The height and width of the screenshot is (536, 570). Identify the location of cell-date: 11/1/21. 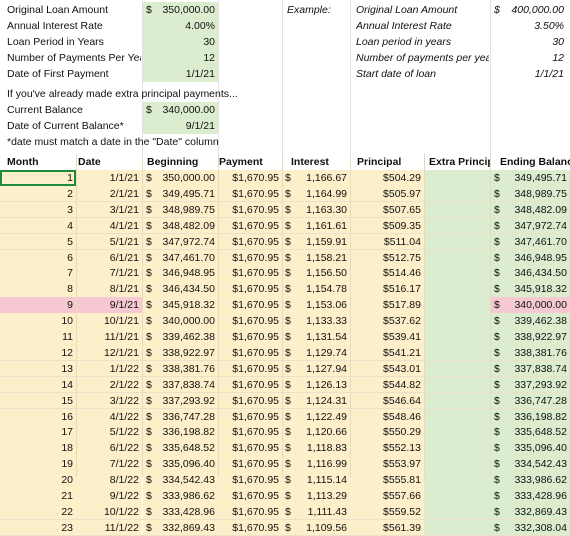
(109, 337).